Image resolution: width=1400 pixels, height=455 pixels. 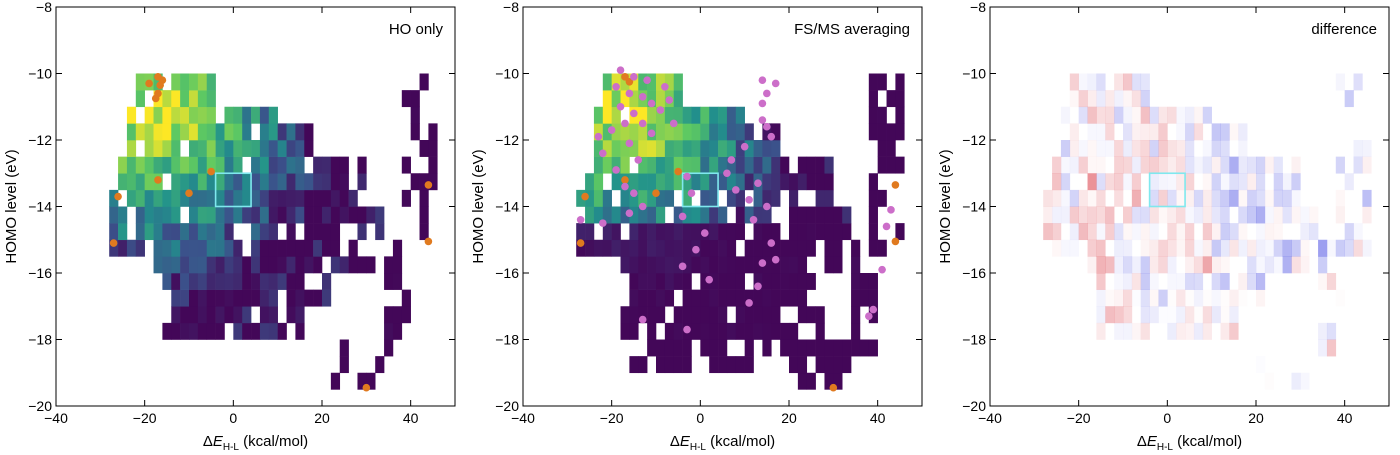 I want to click on highlight-box, so click(x=233, y=190).